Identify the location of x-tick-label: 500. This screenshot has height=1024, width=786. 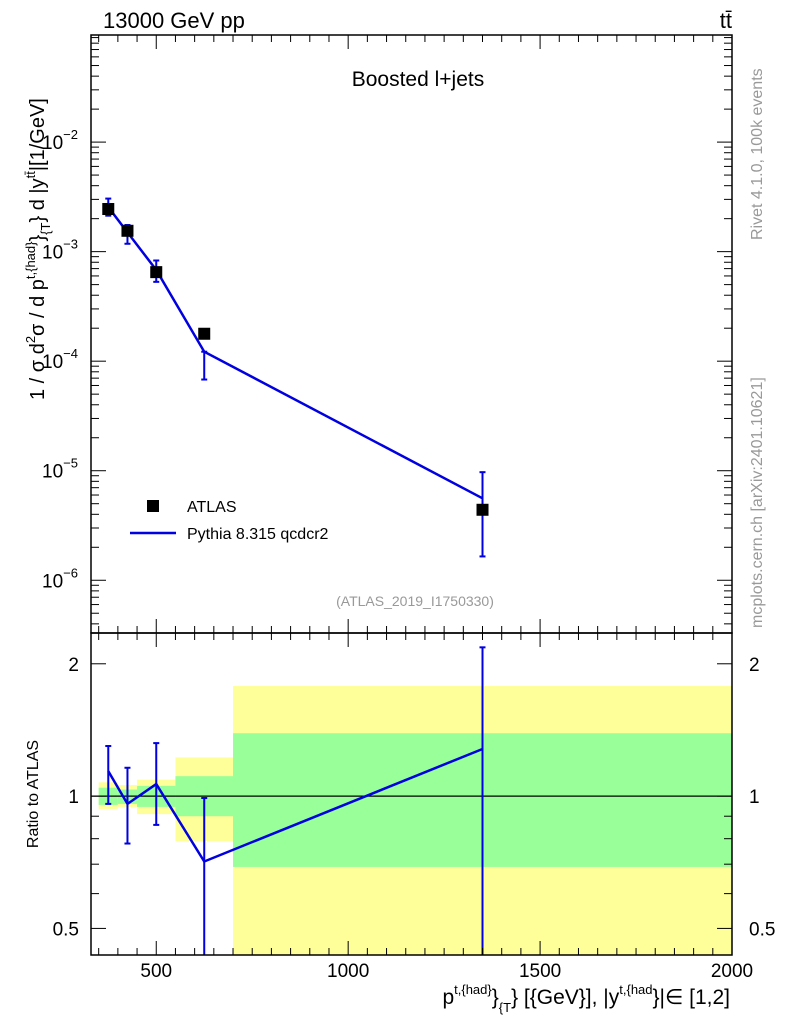
(156, 971).